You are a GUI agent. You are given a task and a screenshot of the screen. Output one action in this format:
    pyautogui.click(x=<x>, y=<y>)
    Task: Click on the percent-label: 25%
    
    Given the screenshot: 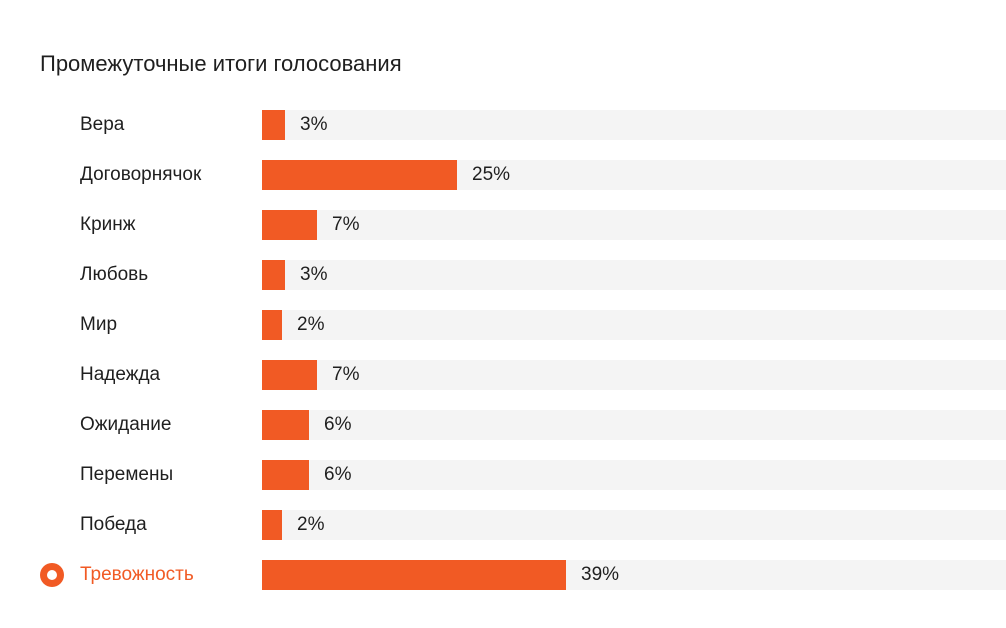 What is the action you would take?
    pyautogui.click(x=491, y=174)
    